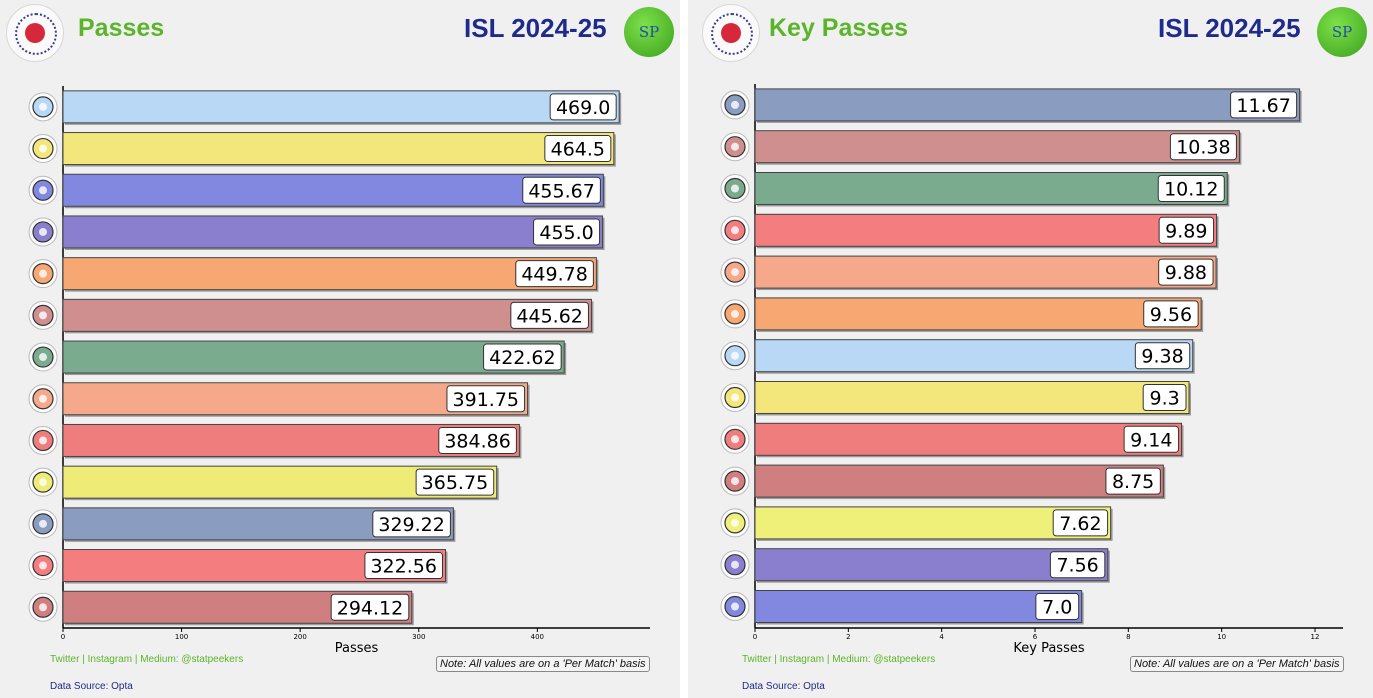  I want to click on x-tick-label: 100, so click(181, 637).